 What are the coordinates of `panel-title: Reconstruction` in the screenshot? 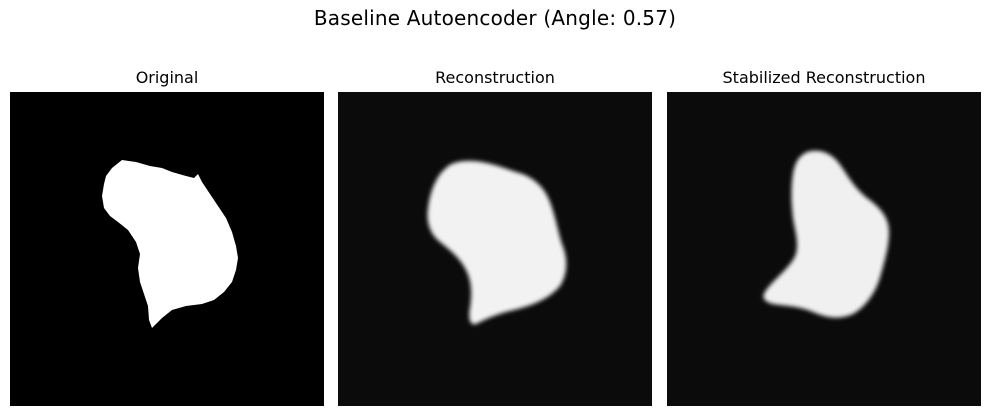 It's located at (495, 79).